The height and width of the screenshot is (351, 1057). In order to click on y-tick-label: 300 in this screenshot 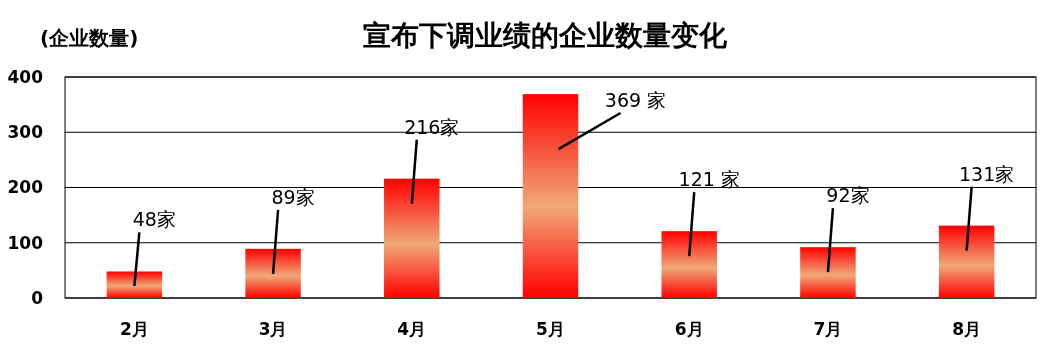, I will do `click(25, 132)`.